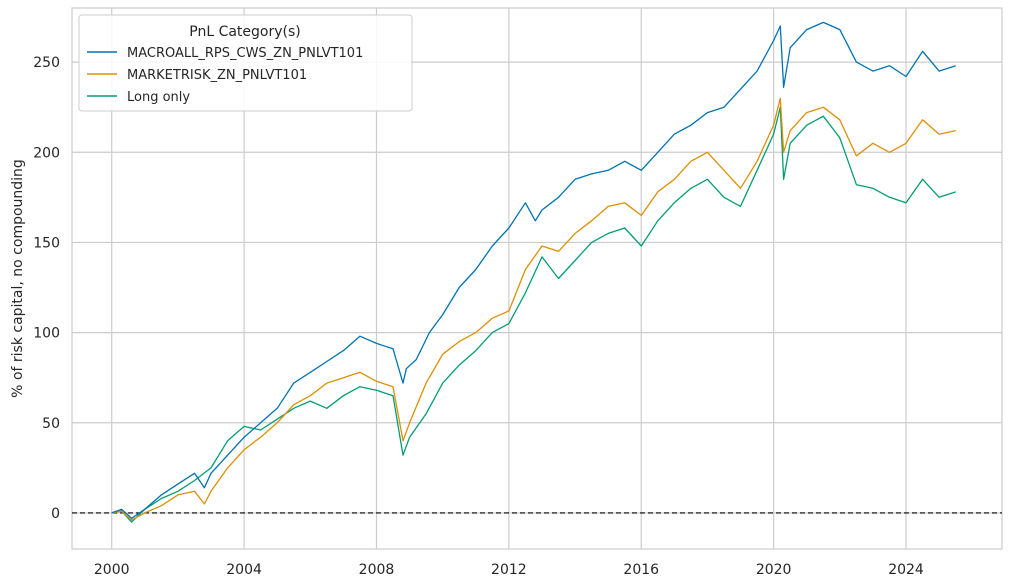 This screenshot has width=1011, height=587. I want to click on x-tick-label: 2020, so click(774, 570).